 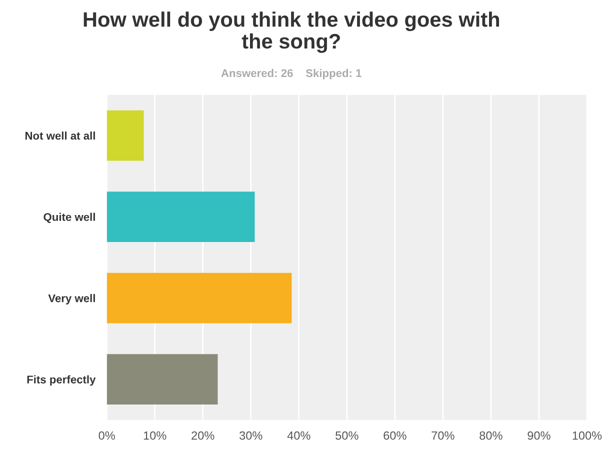 What do you see at coordinates (203, 435) in the screenshot?
I see `x-tick-label: 20%` at bounding box center [203, 435].